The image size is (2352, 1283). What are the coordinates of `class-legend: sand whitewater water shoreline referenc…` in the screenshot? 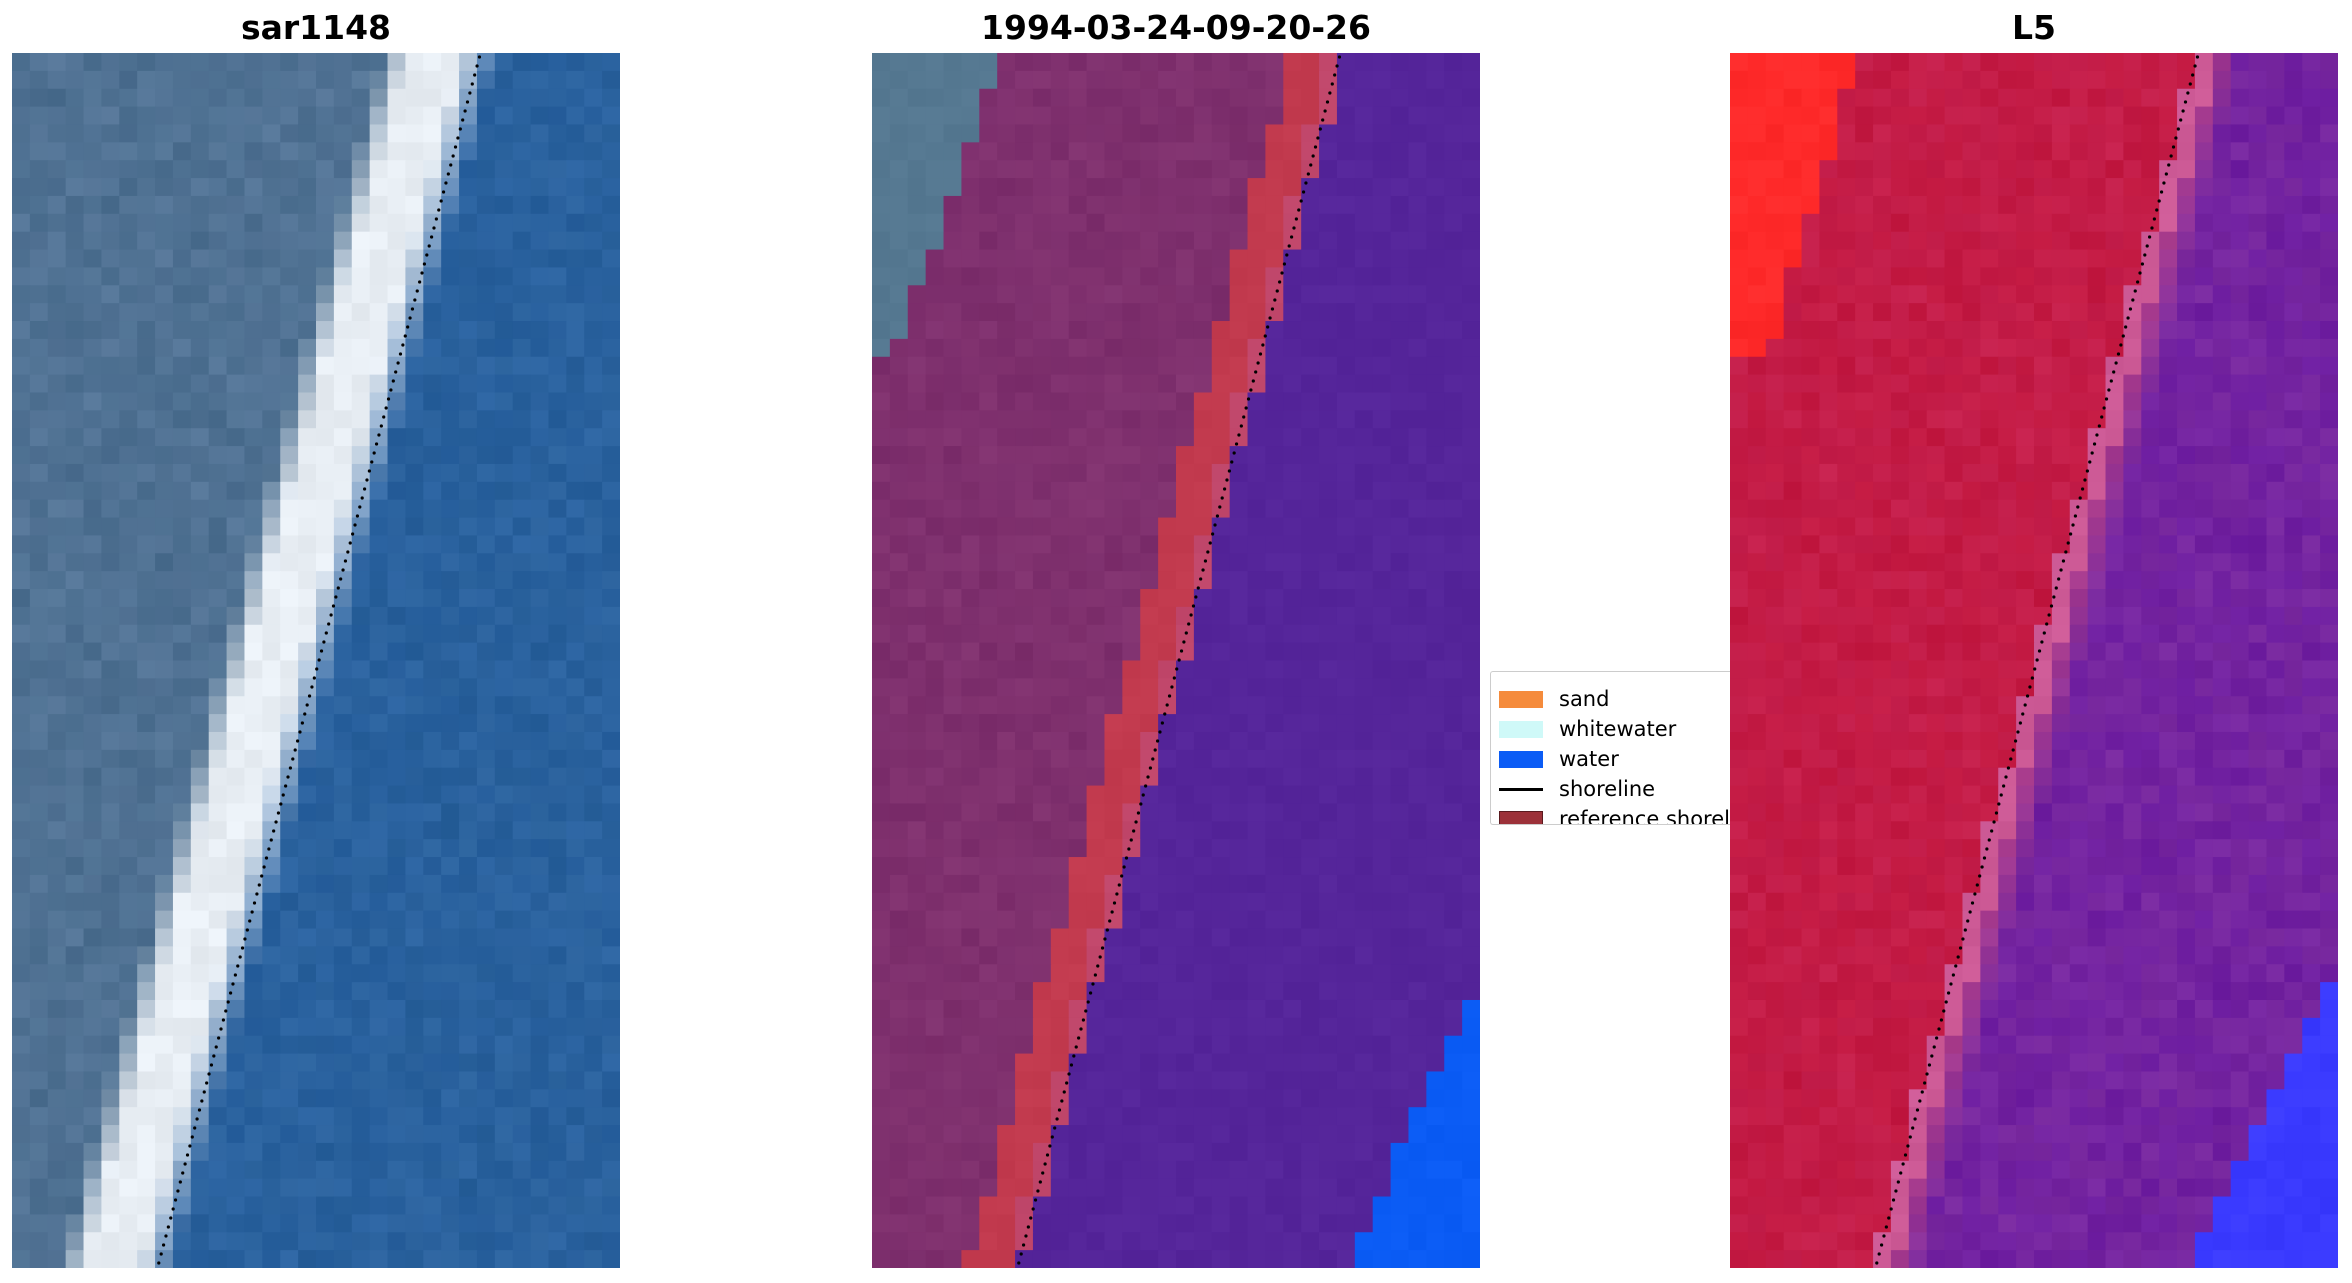 It's located at (1610, 748).